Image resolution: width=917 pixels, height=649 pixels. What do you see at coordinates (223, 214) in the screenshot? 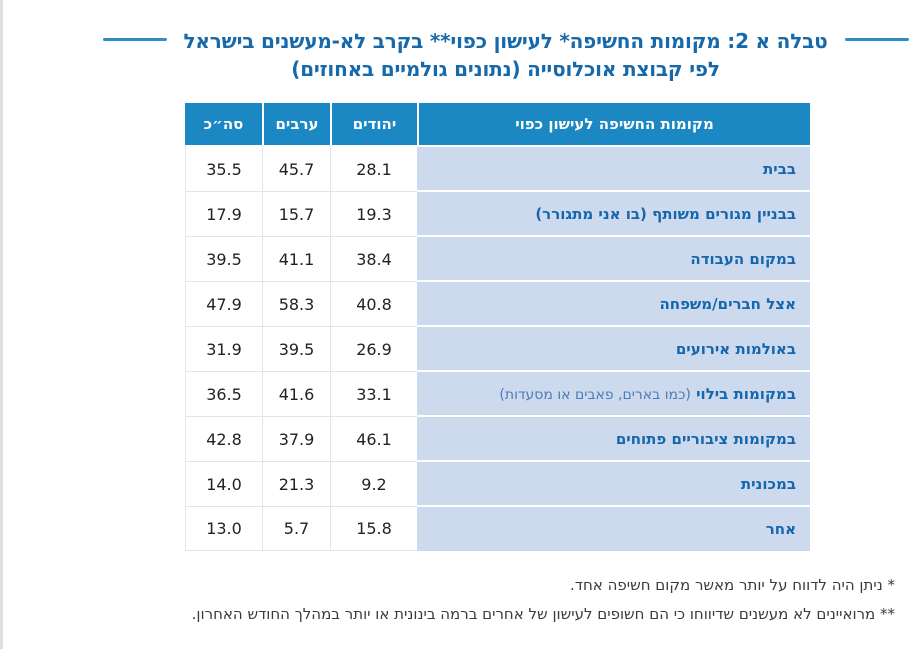
I see `total-value-cell: 17.9` at bounding box center [223, 214].